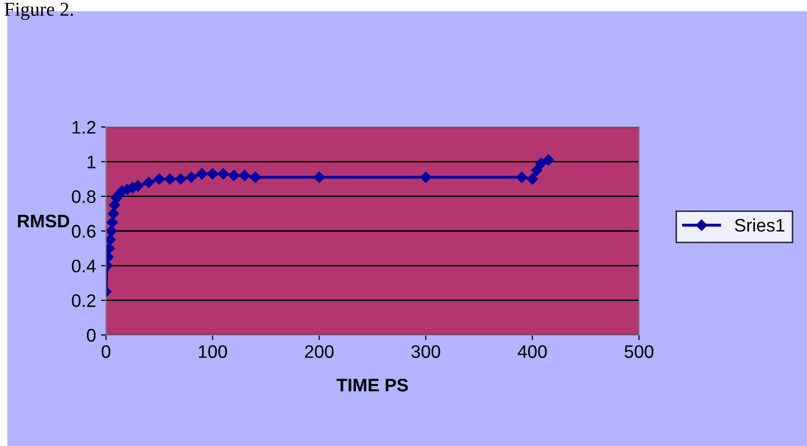 This screenshot has width=807, height=446. Describe the element at coordinates (44, 221) in the screenshot. I see `y-axis-title: RMSD` at that location.